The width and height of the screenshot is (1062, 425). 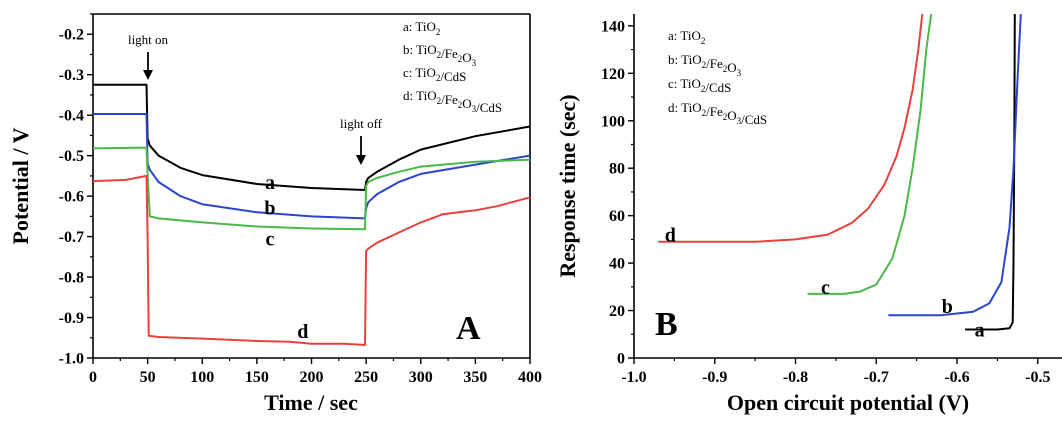 I want to click on chart-a-series-d-label: d, so click(x=302, y=332).